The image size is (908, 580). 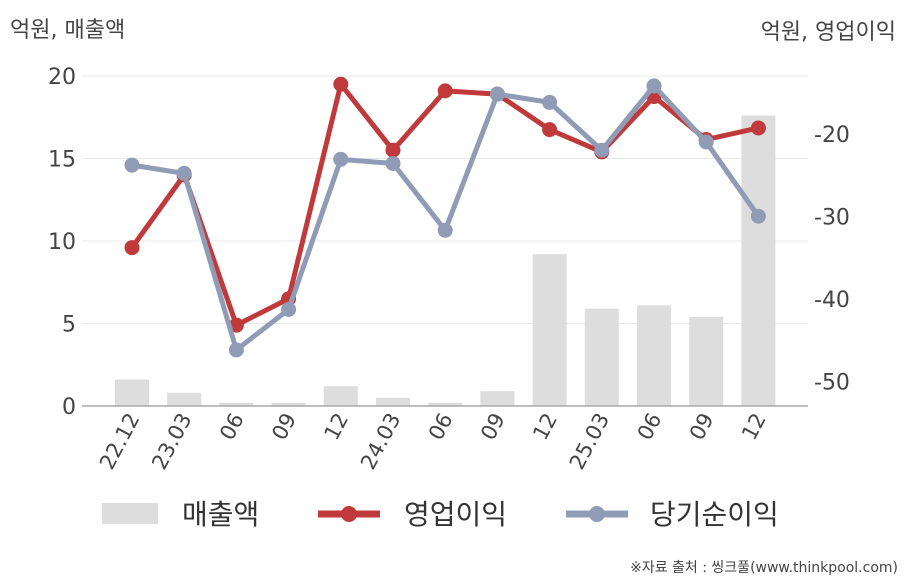 What do you see at coordinates (832, 259) in the screenshot?
I see `right-axis-ticks: -50 -40 -30 -20` at bounding box center [832, 259].